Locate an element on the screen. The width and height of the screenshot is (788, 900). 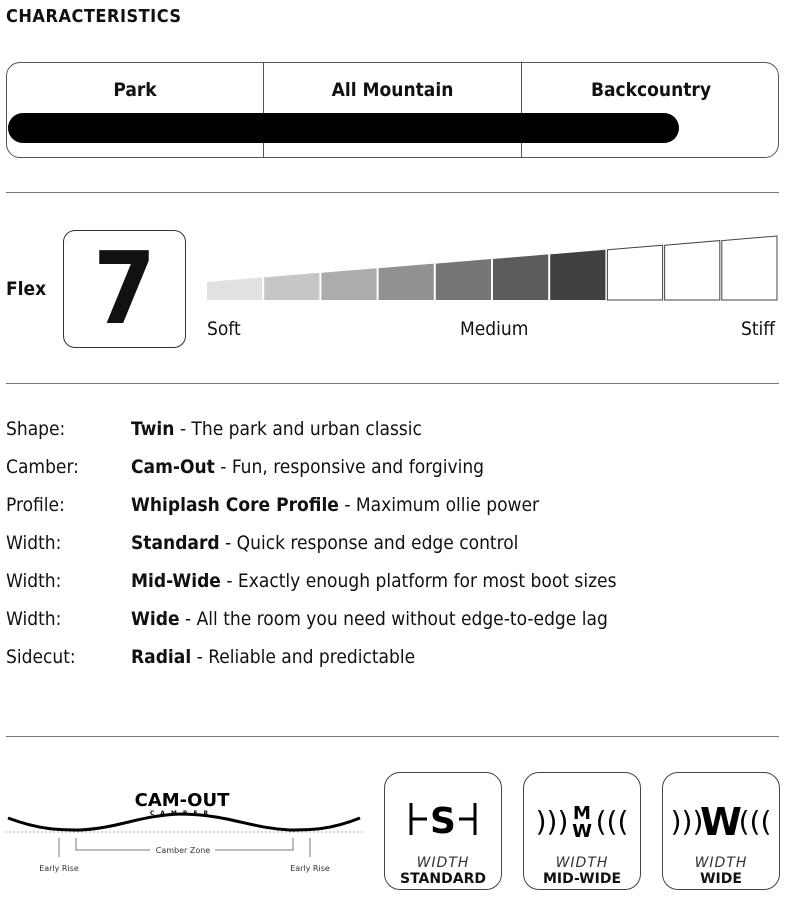
spec-row: Shape: Twin - The park and urban classic is located at coordinates (396, 433).